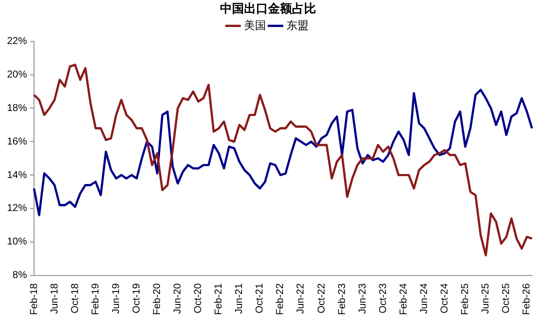 The height and width of the screenshot is (320, 550). Describe the element at coordinates (17, 142) in the screenshot. I see `y-tick-label: 16%` at that location.